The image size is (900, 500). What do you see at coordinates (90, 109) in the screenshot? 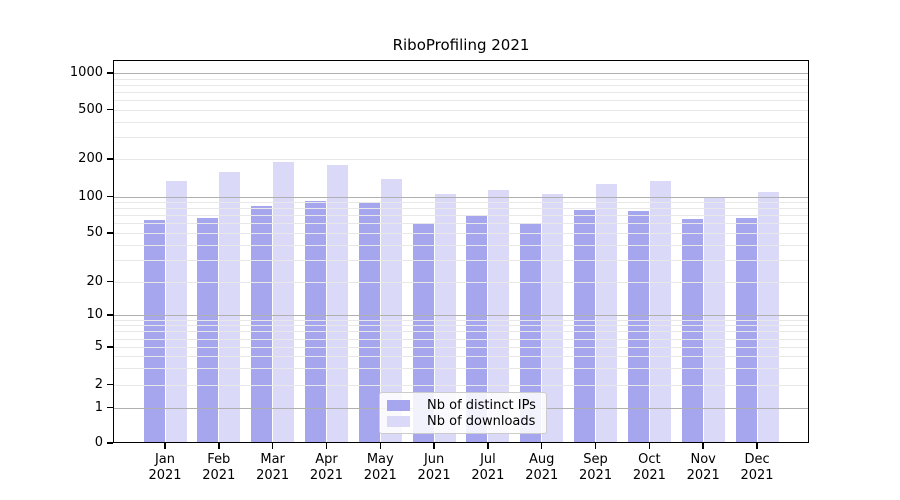
I see `y-tick-label: 500` at bounding box center [90, 109].